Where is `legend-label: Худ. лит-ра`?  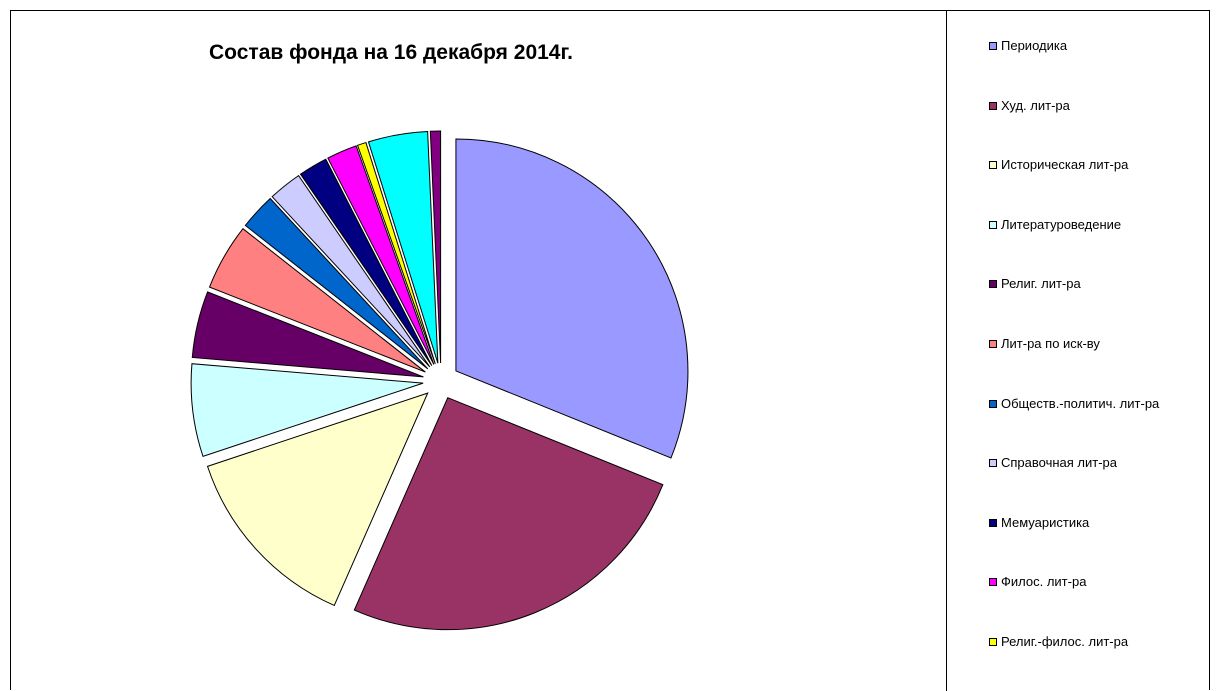 legend-label: Худ. лит-ра is located at coordinates (1035, 105).